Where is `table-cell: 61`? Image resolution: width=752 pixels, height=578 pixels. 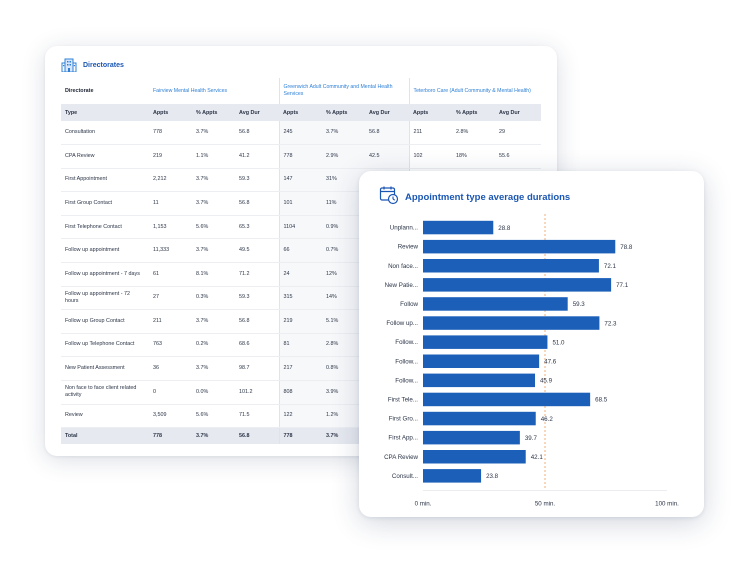 table-cell: 61 is located at coordinates (170, 274).